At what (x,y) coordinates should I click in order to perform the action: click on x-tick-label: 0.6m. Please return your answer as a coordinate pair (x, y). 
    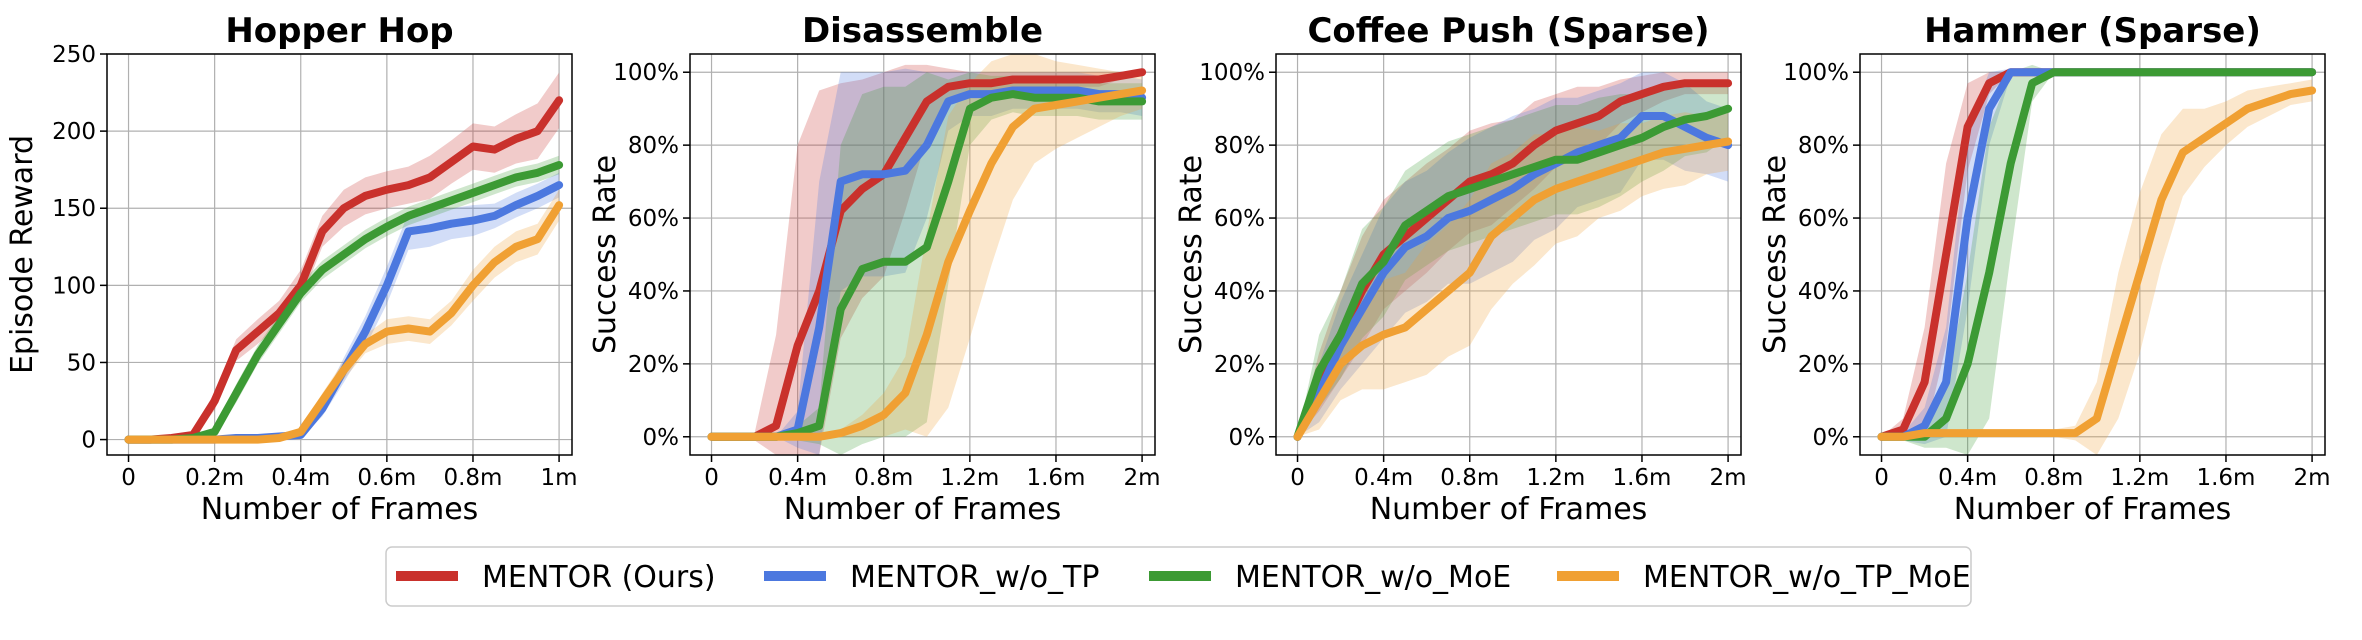
    Looking at the image, I should click on (386, 478).